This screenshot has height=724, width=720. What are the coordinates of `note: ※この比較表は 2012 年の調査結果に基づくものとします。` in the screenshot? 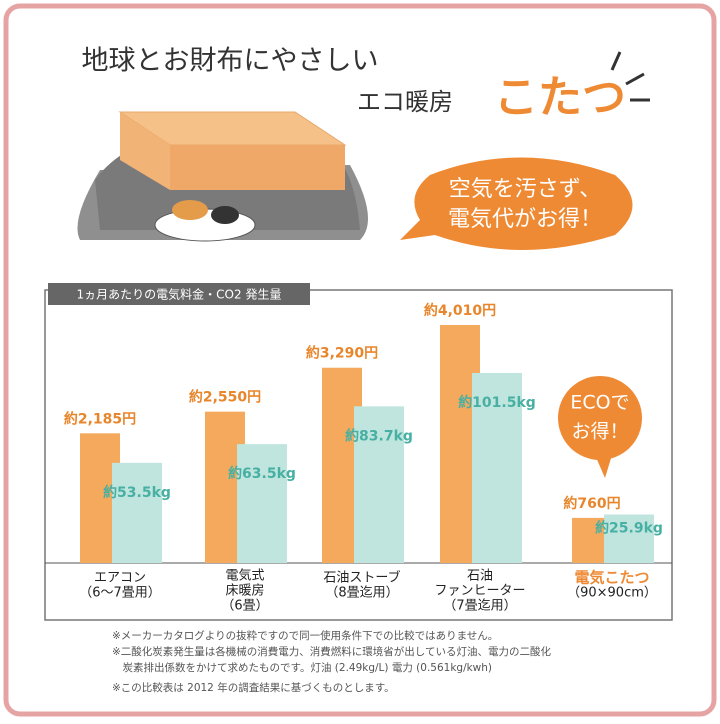 It's located at (253, 687).